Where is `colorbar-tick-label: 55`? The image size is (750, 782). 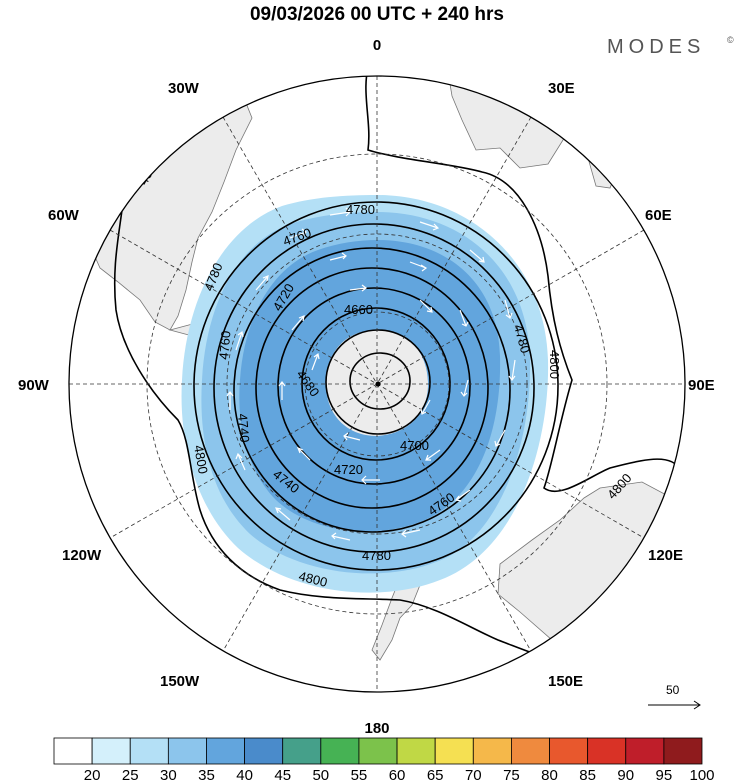 colorbar-tick-label: 55 is located at coordinates (359, 774).